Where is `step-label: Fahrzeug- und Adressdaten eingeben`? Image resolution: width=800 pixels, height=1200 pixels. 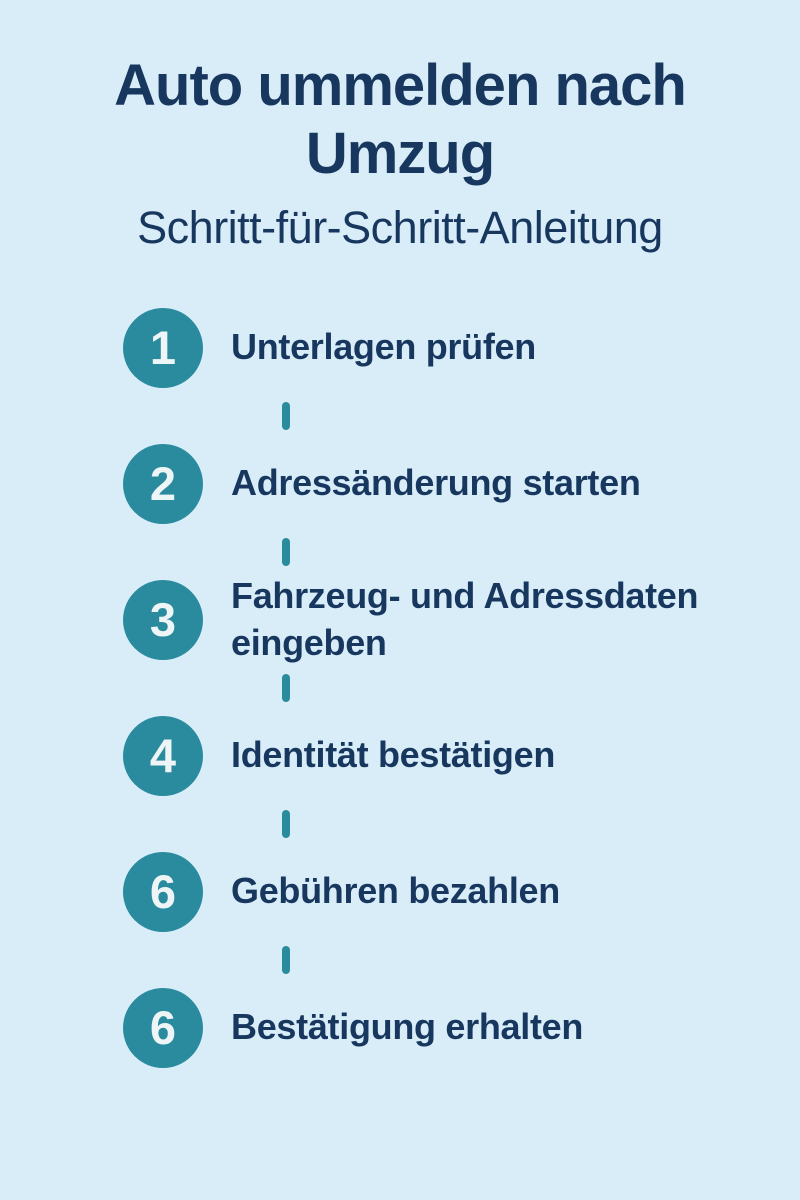
step-label: Fahrzeug- und Adressdaten eingeben is located at coordinates (465, 618).